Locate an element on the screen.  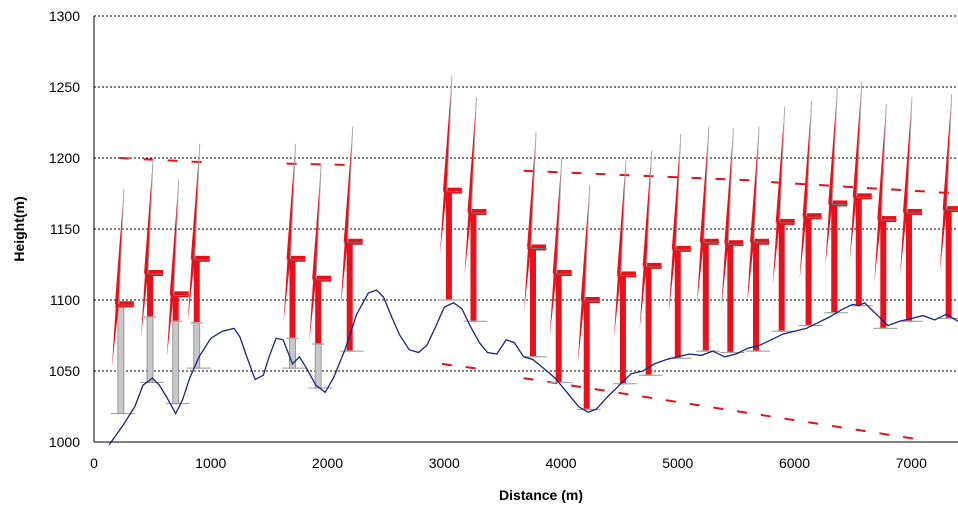
y-axis-title: Height(m) is located at coordinates (19, 228).